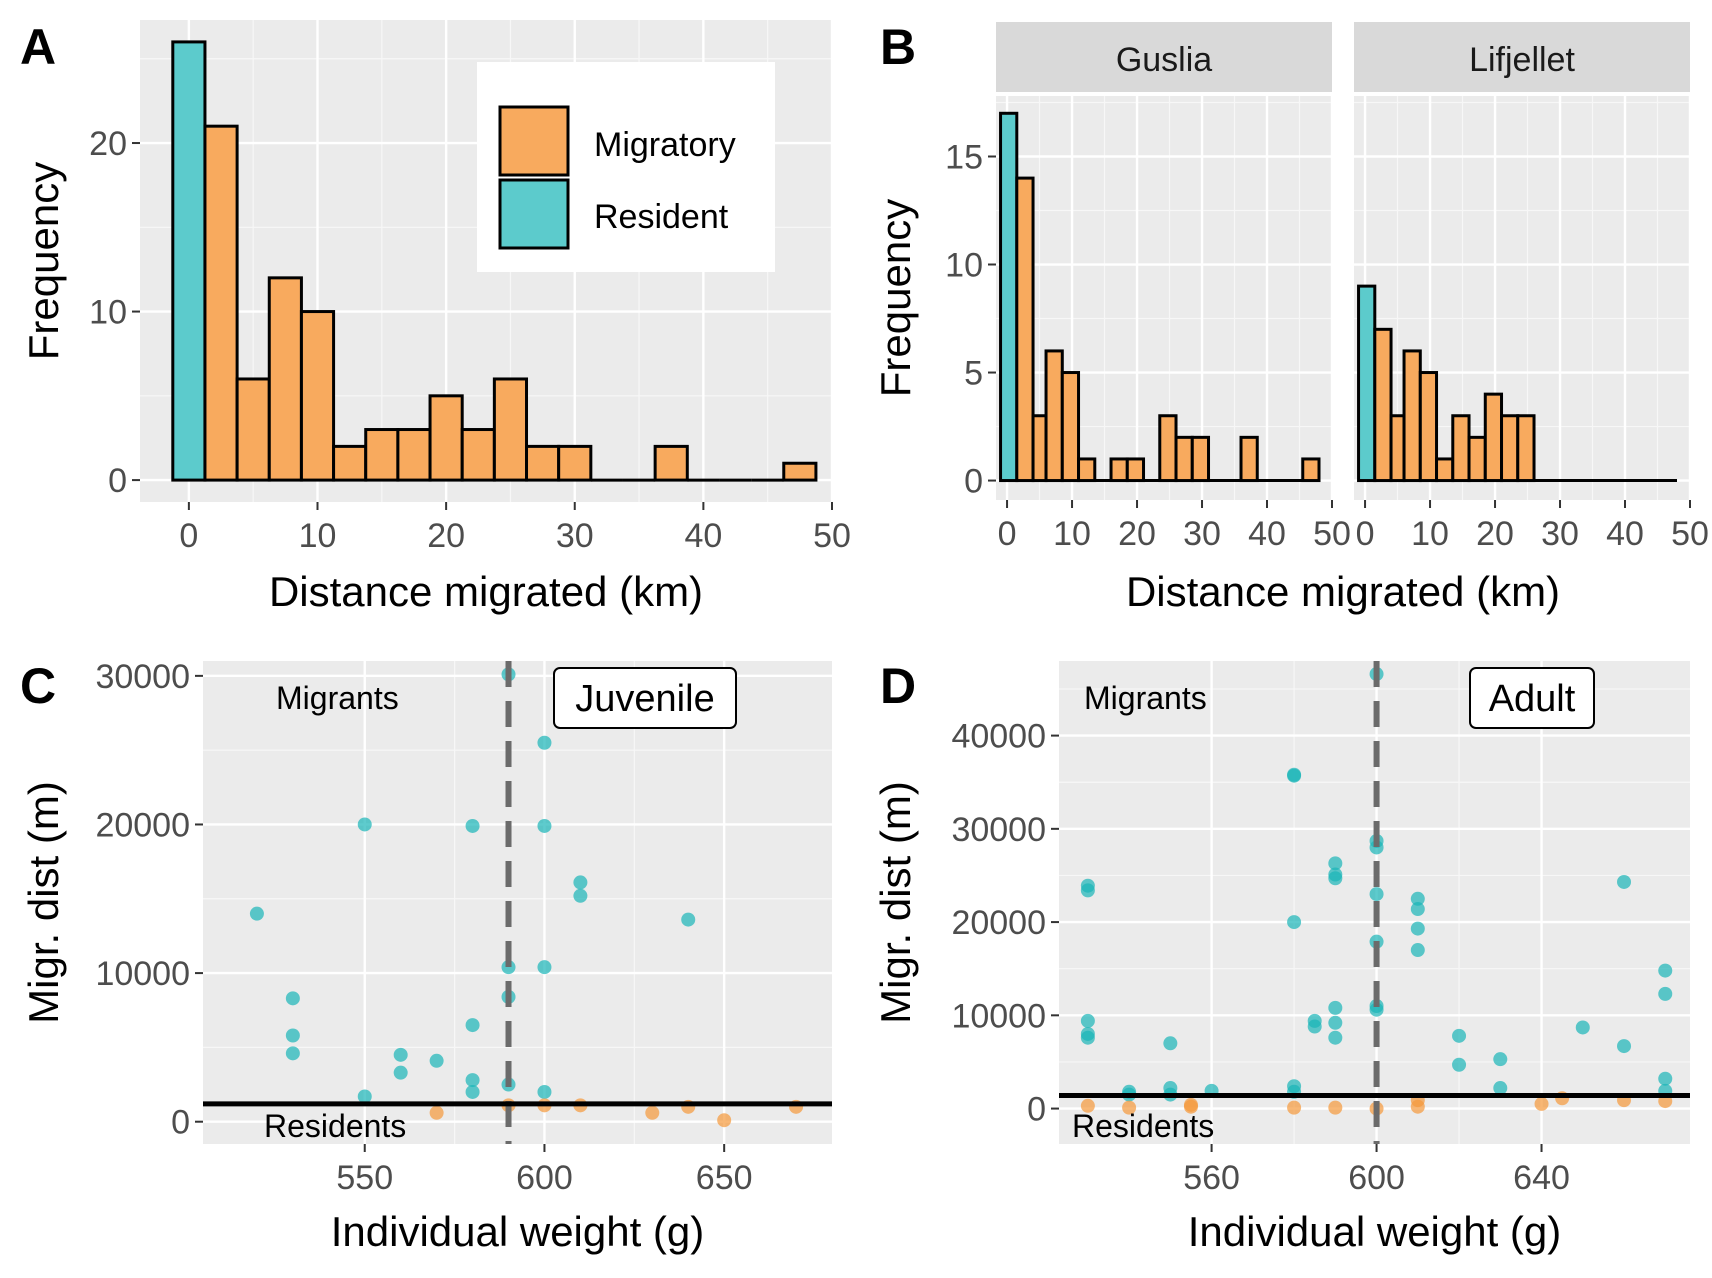  I want to click on panel-c-y-tick-label: 30000, so click(142, 677).